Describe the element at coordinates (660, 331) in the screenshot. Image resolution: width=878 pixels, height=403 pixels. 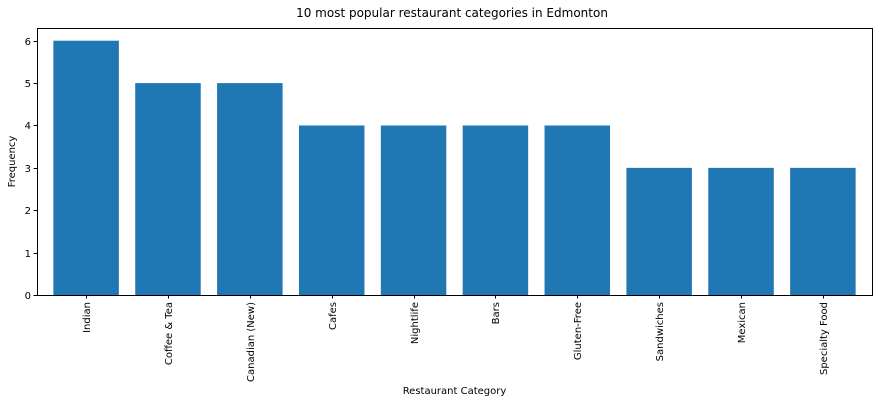
I see `x-tick-label-7: Sandwiches` at that location.